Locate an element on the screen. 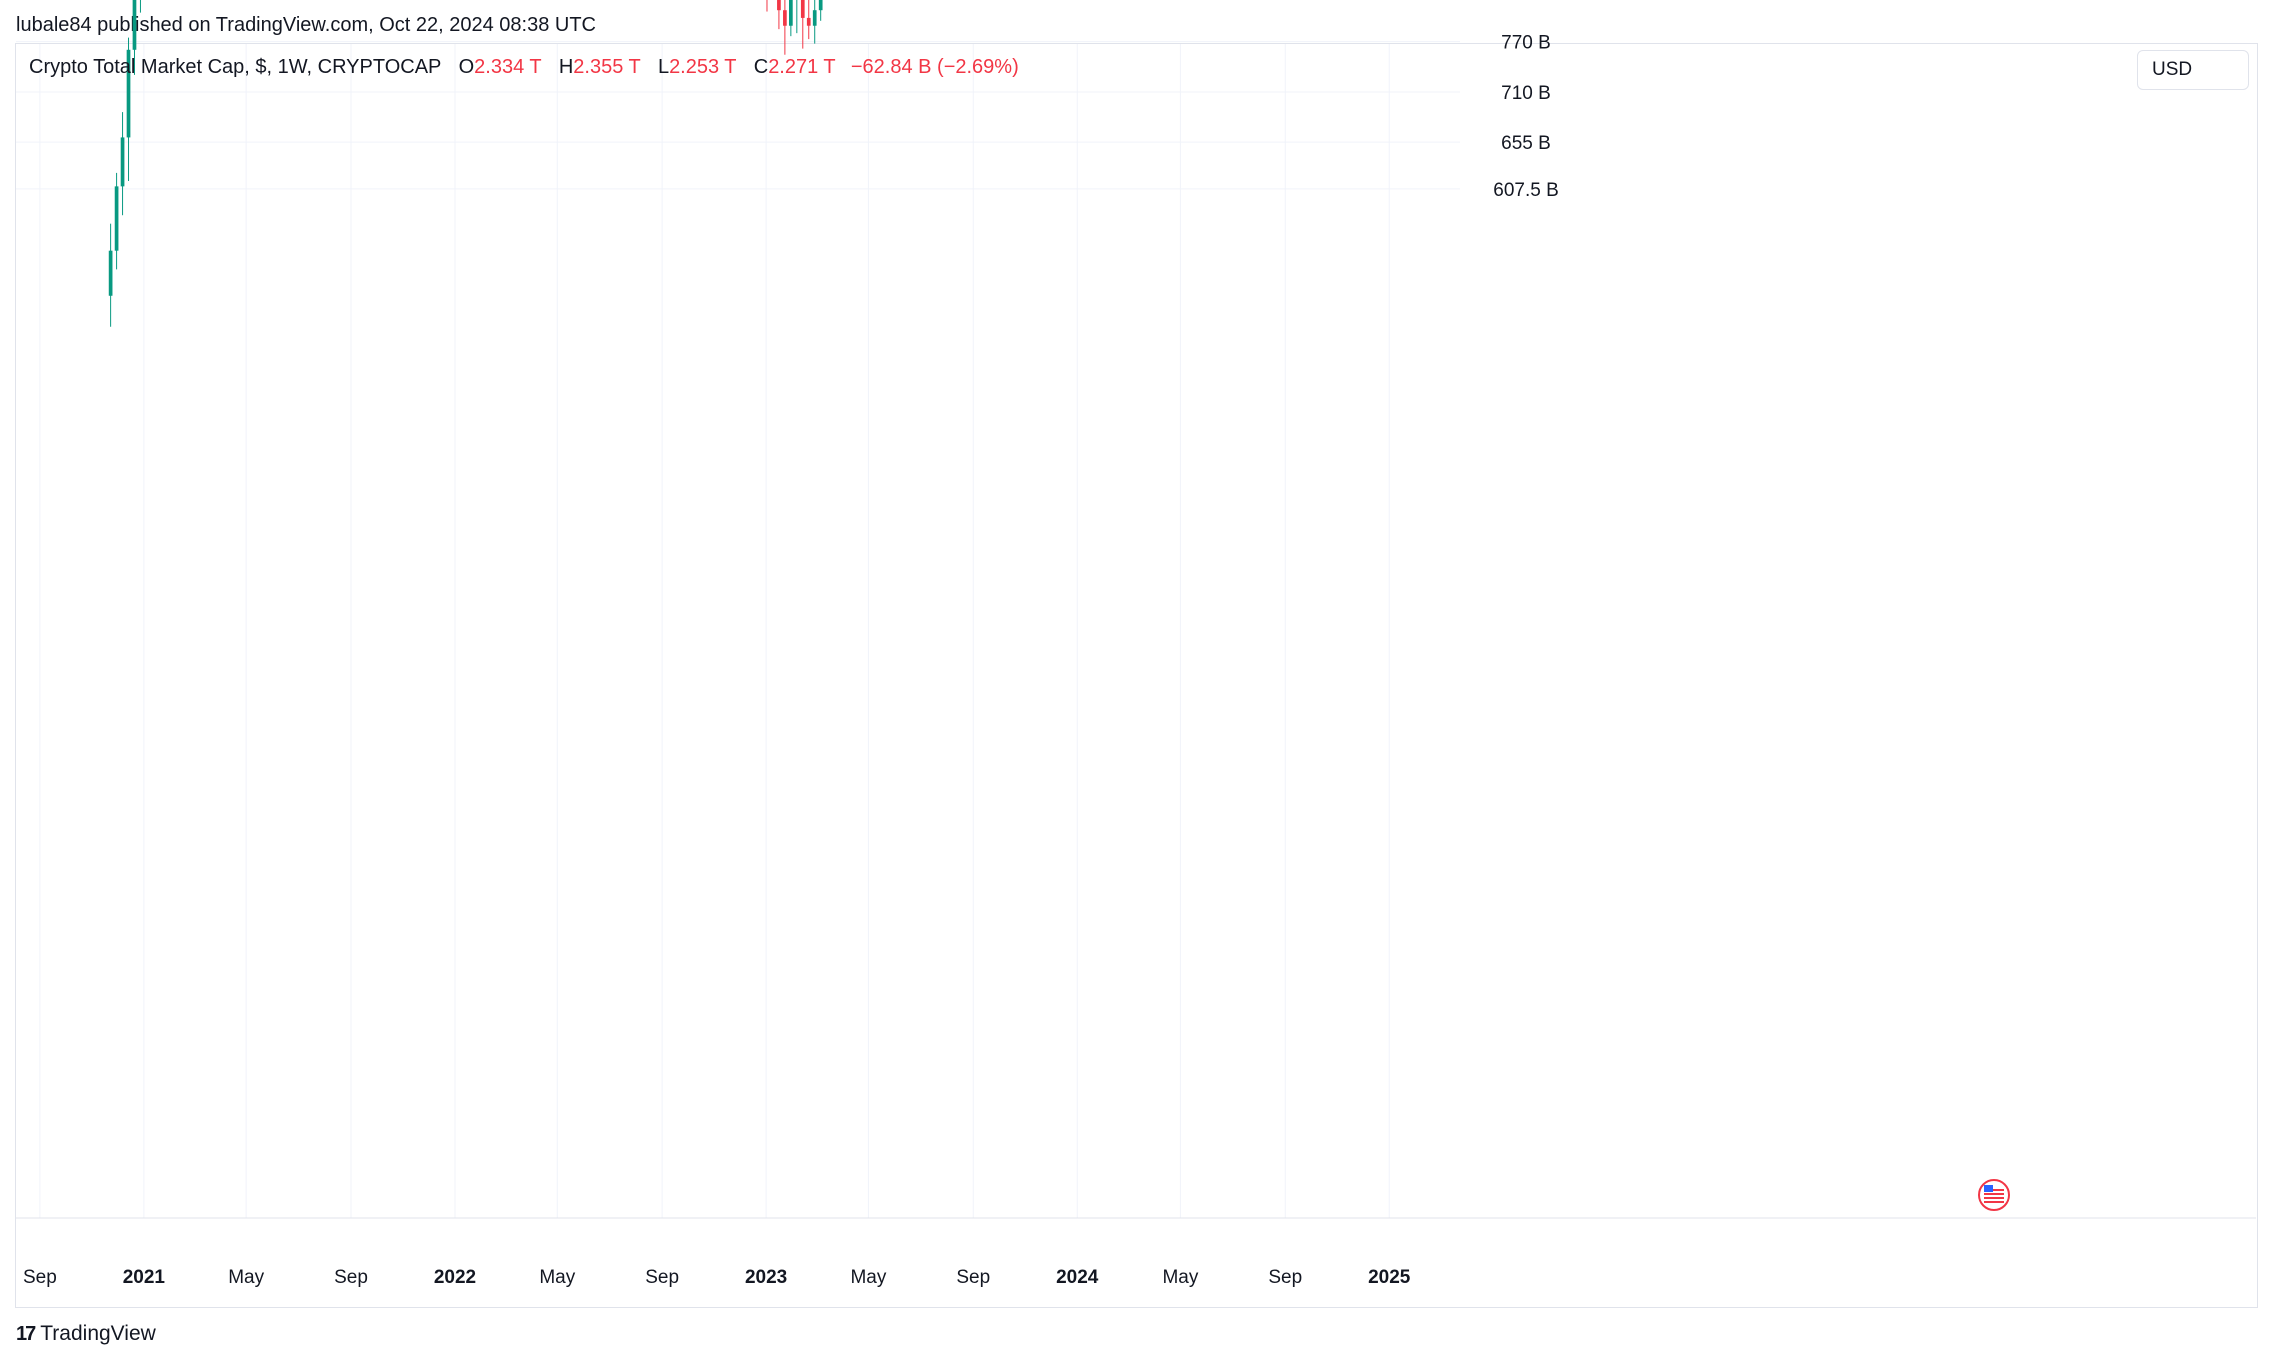 The image size is (2271, 1365). y-tick-label: 607.5 B is located at coordinates (1526, 190).